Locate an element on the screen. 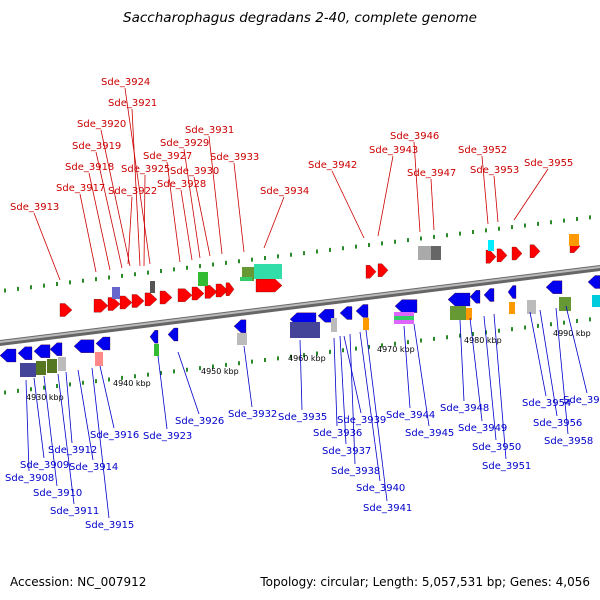 This screenshot has width=600, height=600. forward-gene-label: Sde_3919 is located at coordinates (96, 146).